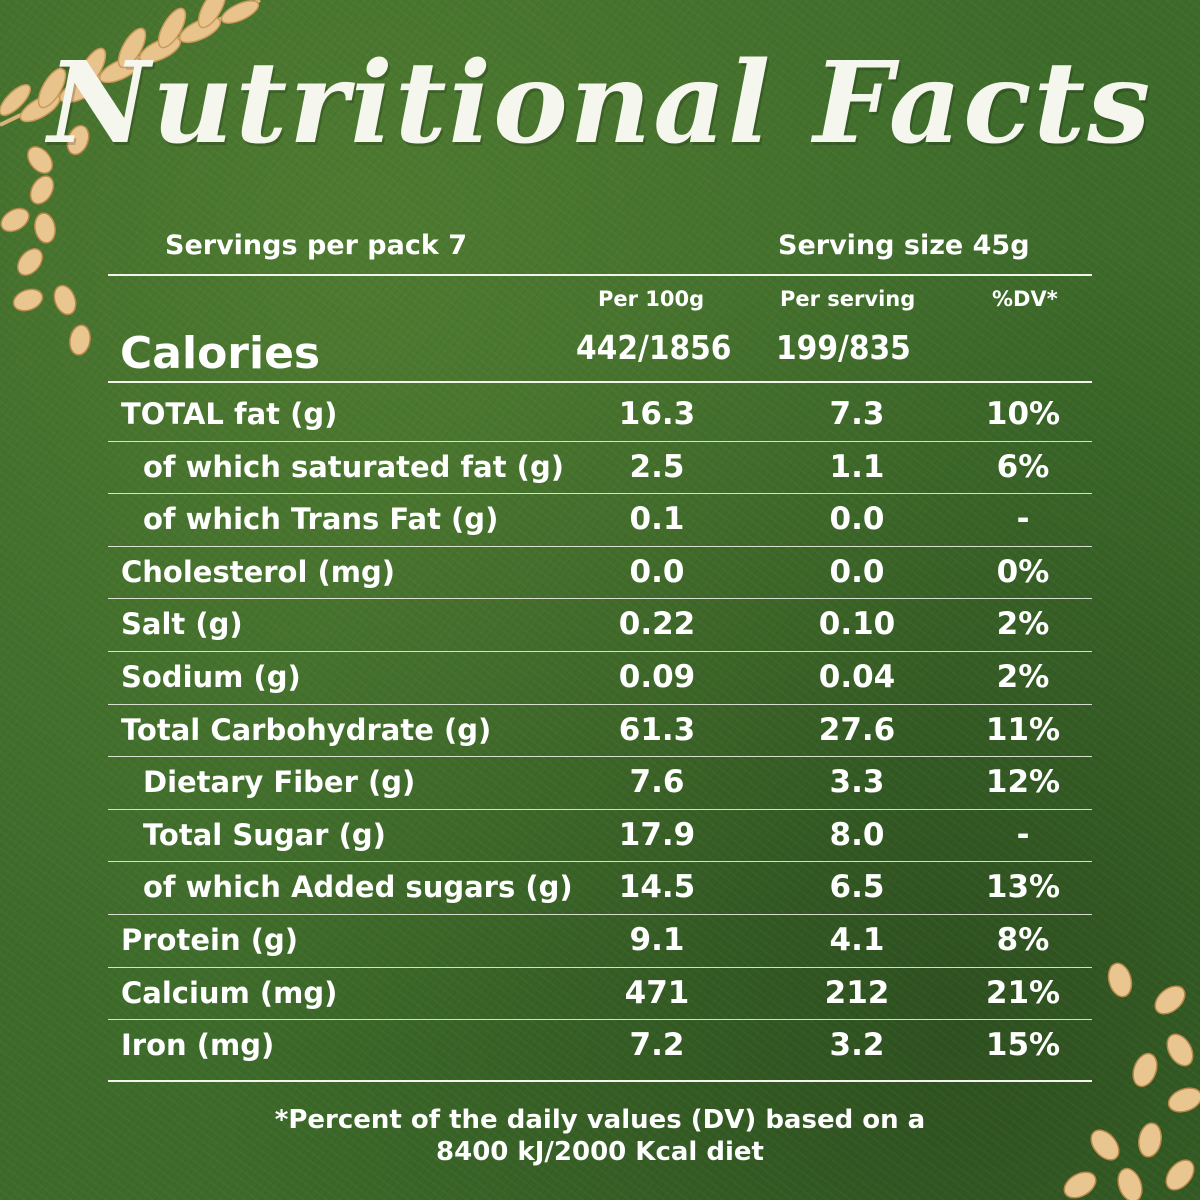  Describe the element at coordinates (258, 571) in the screenshot. I see `nutrient-label: Cholesterol (mg)` at that location.